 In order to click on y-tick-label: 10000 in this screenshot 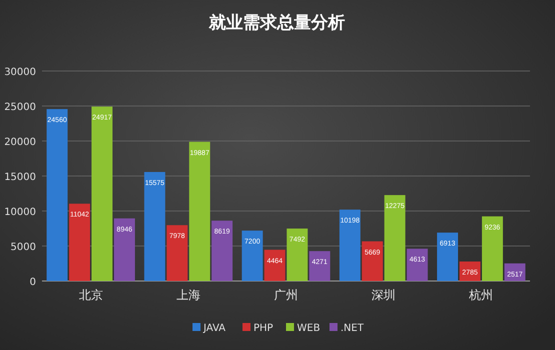, I will do `click(20, 212)`.